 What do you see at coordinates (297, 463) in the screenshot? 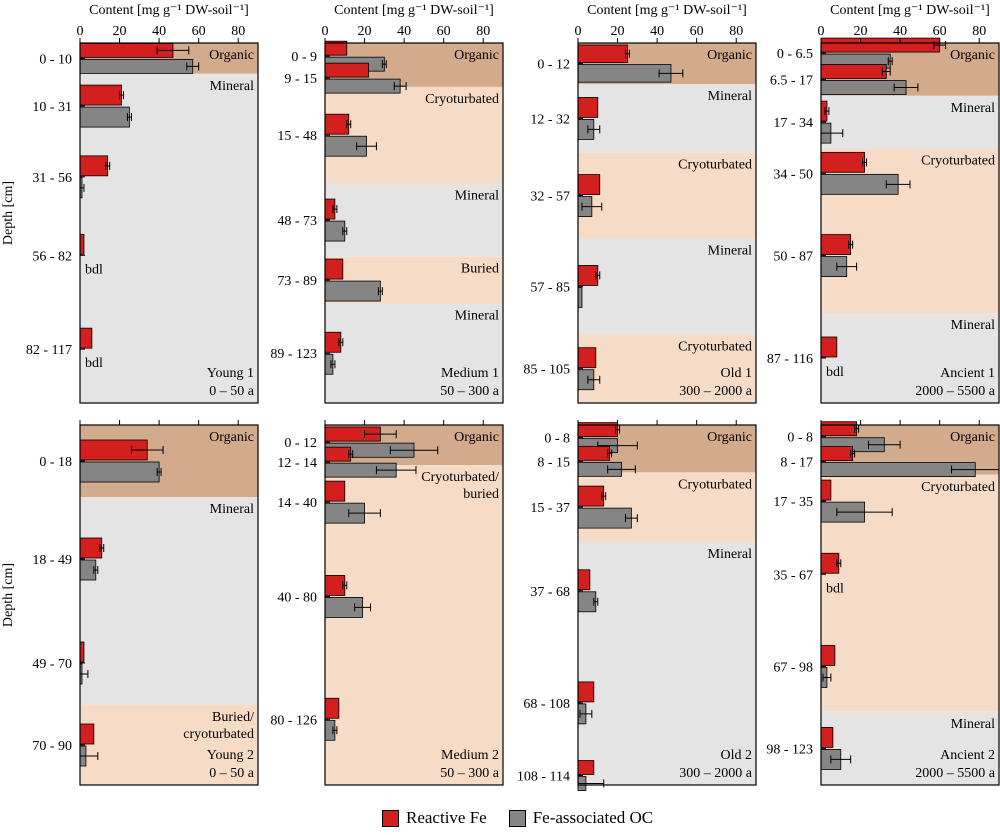
I see `depth-tick-label: 12 - 14` at bounding box center [297, 463].